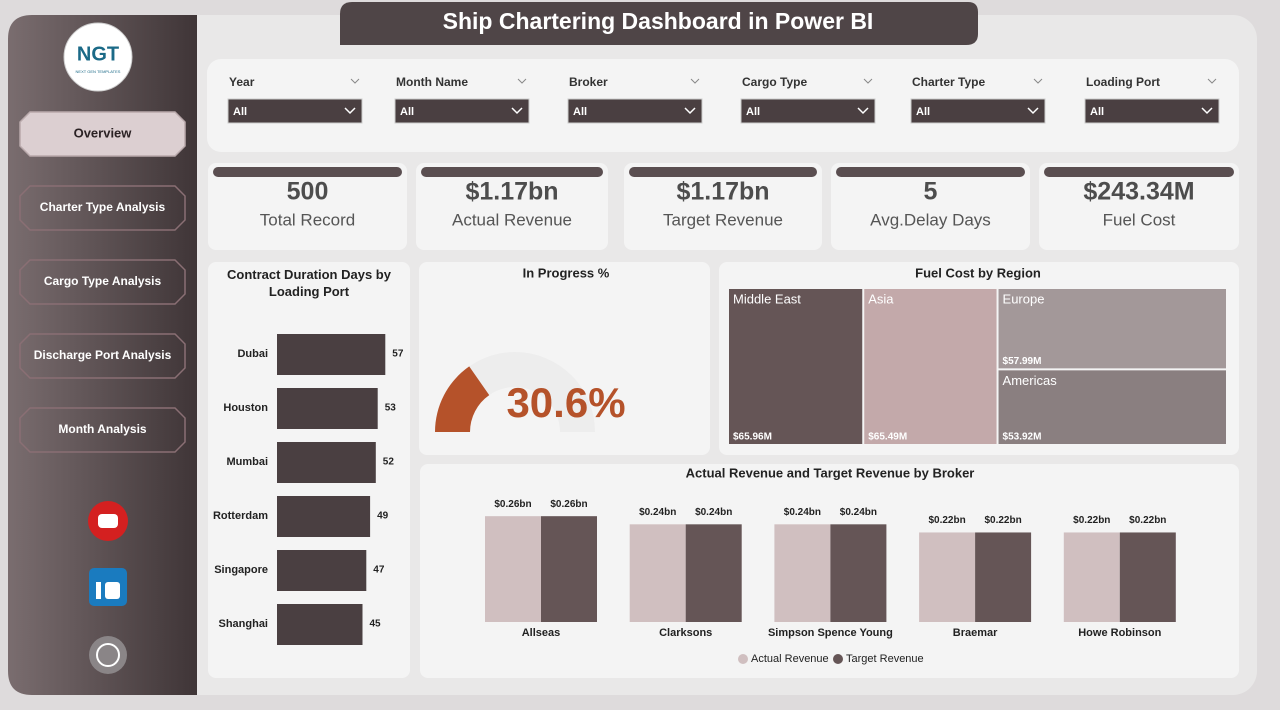 This screenshot has height=710, width=1280. I want to click on filter-label: Charter Type, so click(948, 82).